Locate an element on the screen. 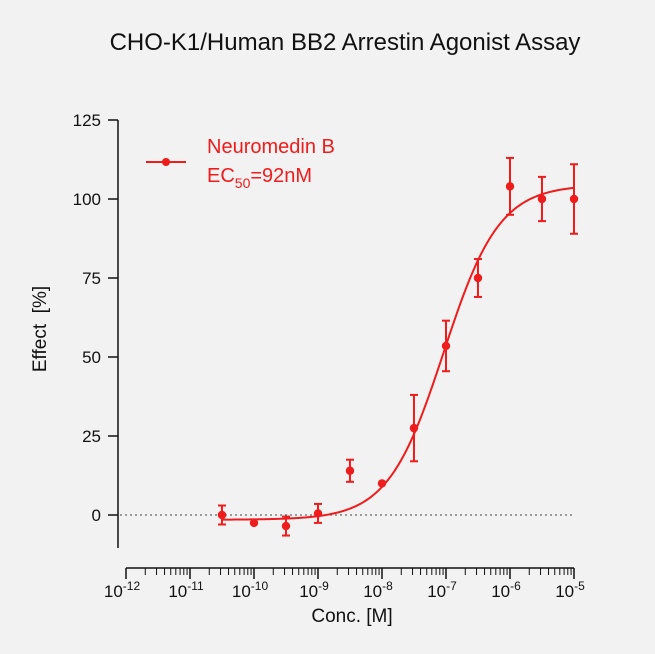 This screenshot has height=654, width=655. y-tick-label: 100 is located at coordinates (87, 199).